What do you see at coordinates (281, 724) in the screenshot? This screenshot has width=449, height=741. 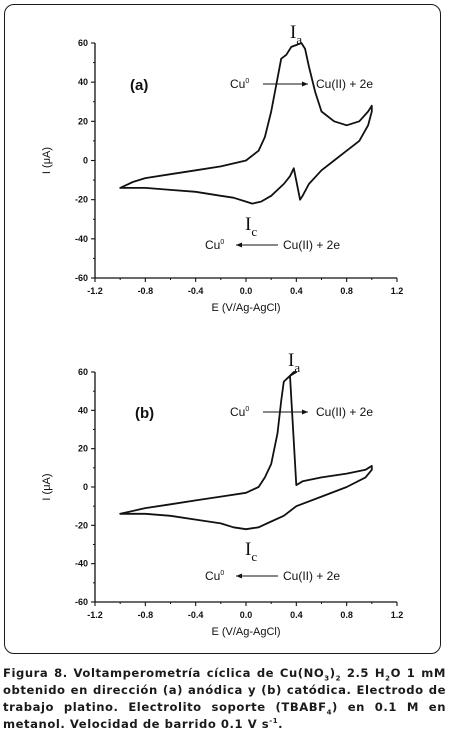 I see `caption-text-5: .` at bounding box center [281, 724].